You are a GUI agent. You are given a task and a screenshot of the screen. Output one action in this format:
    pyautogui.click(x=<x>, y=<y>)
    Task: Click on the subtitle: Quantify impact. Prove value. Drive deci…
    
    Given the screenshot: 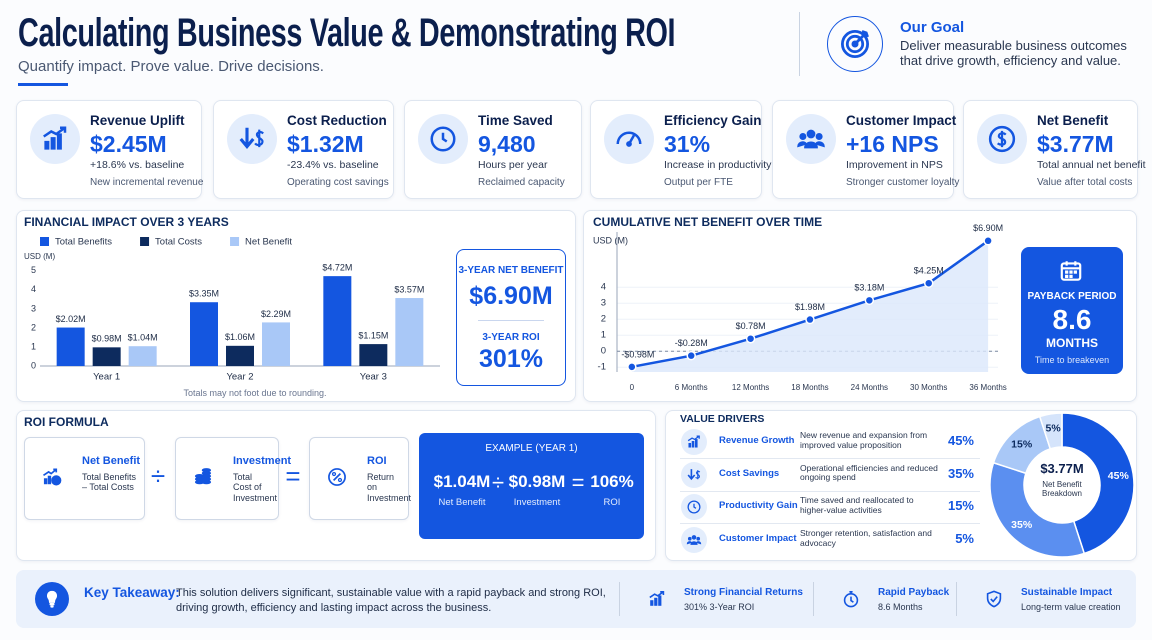 What is the action you would take?
    pyautogui.click(x=171, y=66)
    